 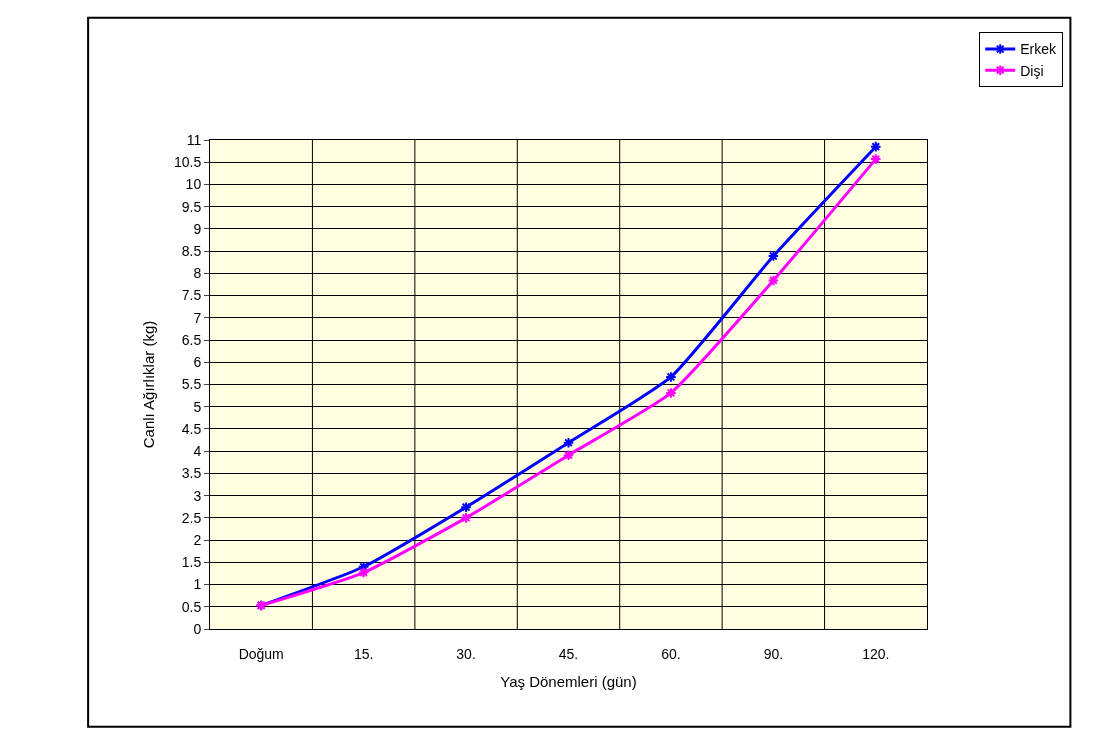 I want to click on y-tick-label: 9, so click(x=197, y=228).